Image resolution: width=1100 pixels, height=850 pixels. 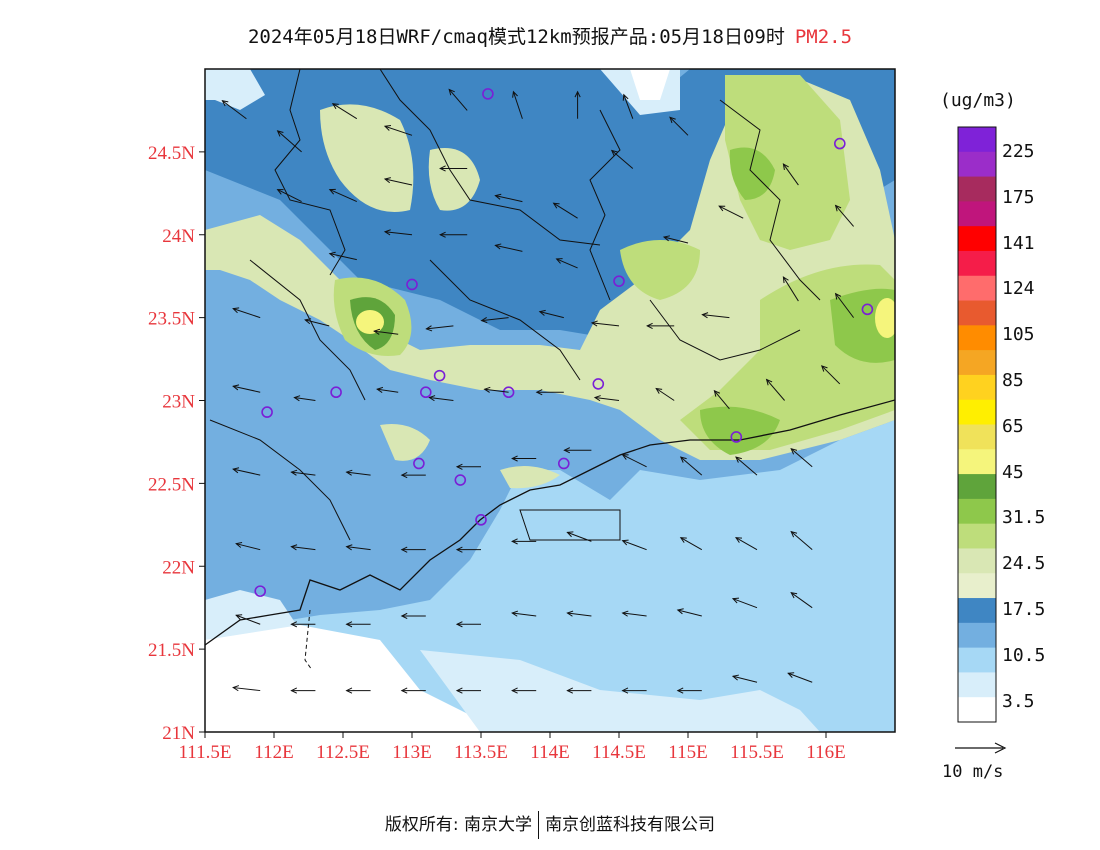 What do you see at coordinates (178, 402) in the screenshot?
I see `lat-tick-label: 23N` at bounding box center [178, 402].